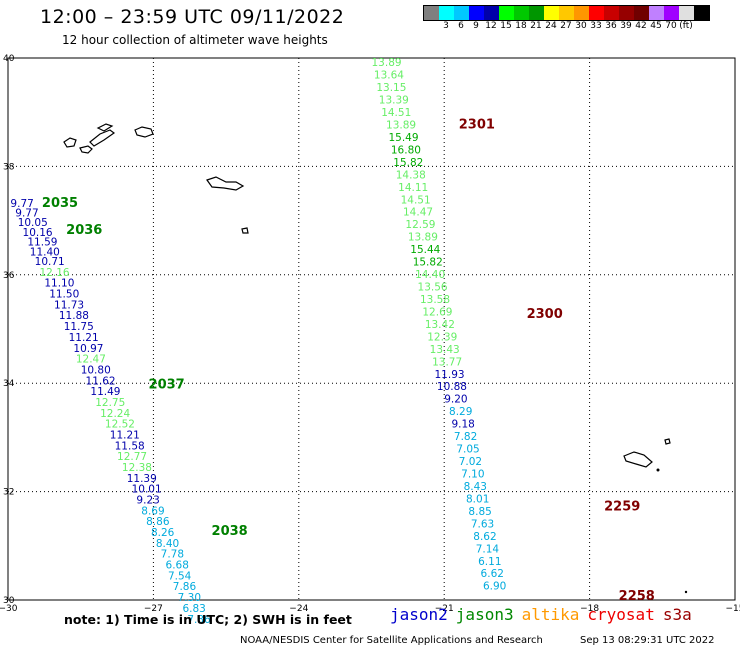  Describe the element at coordinates (686, 592) in the screenshot. I see `island-selvagens` at that location.